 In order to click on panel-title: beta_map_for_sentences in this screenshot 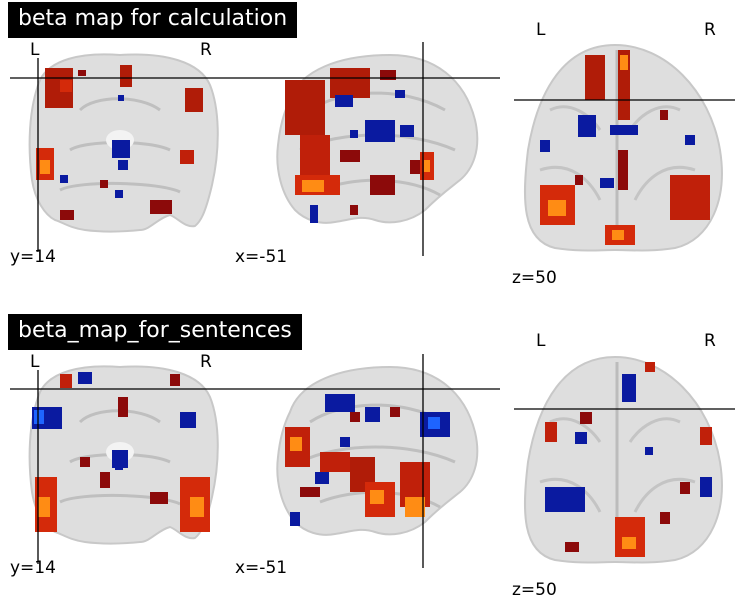, I will do `click(155, 332)`.